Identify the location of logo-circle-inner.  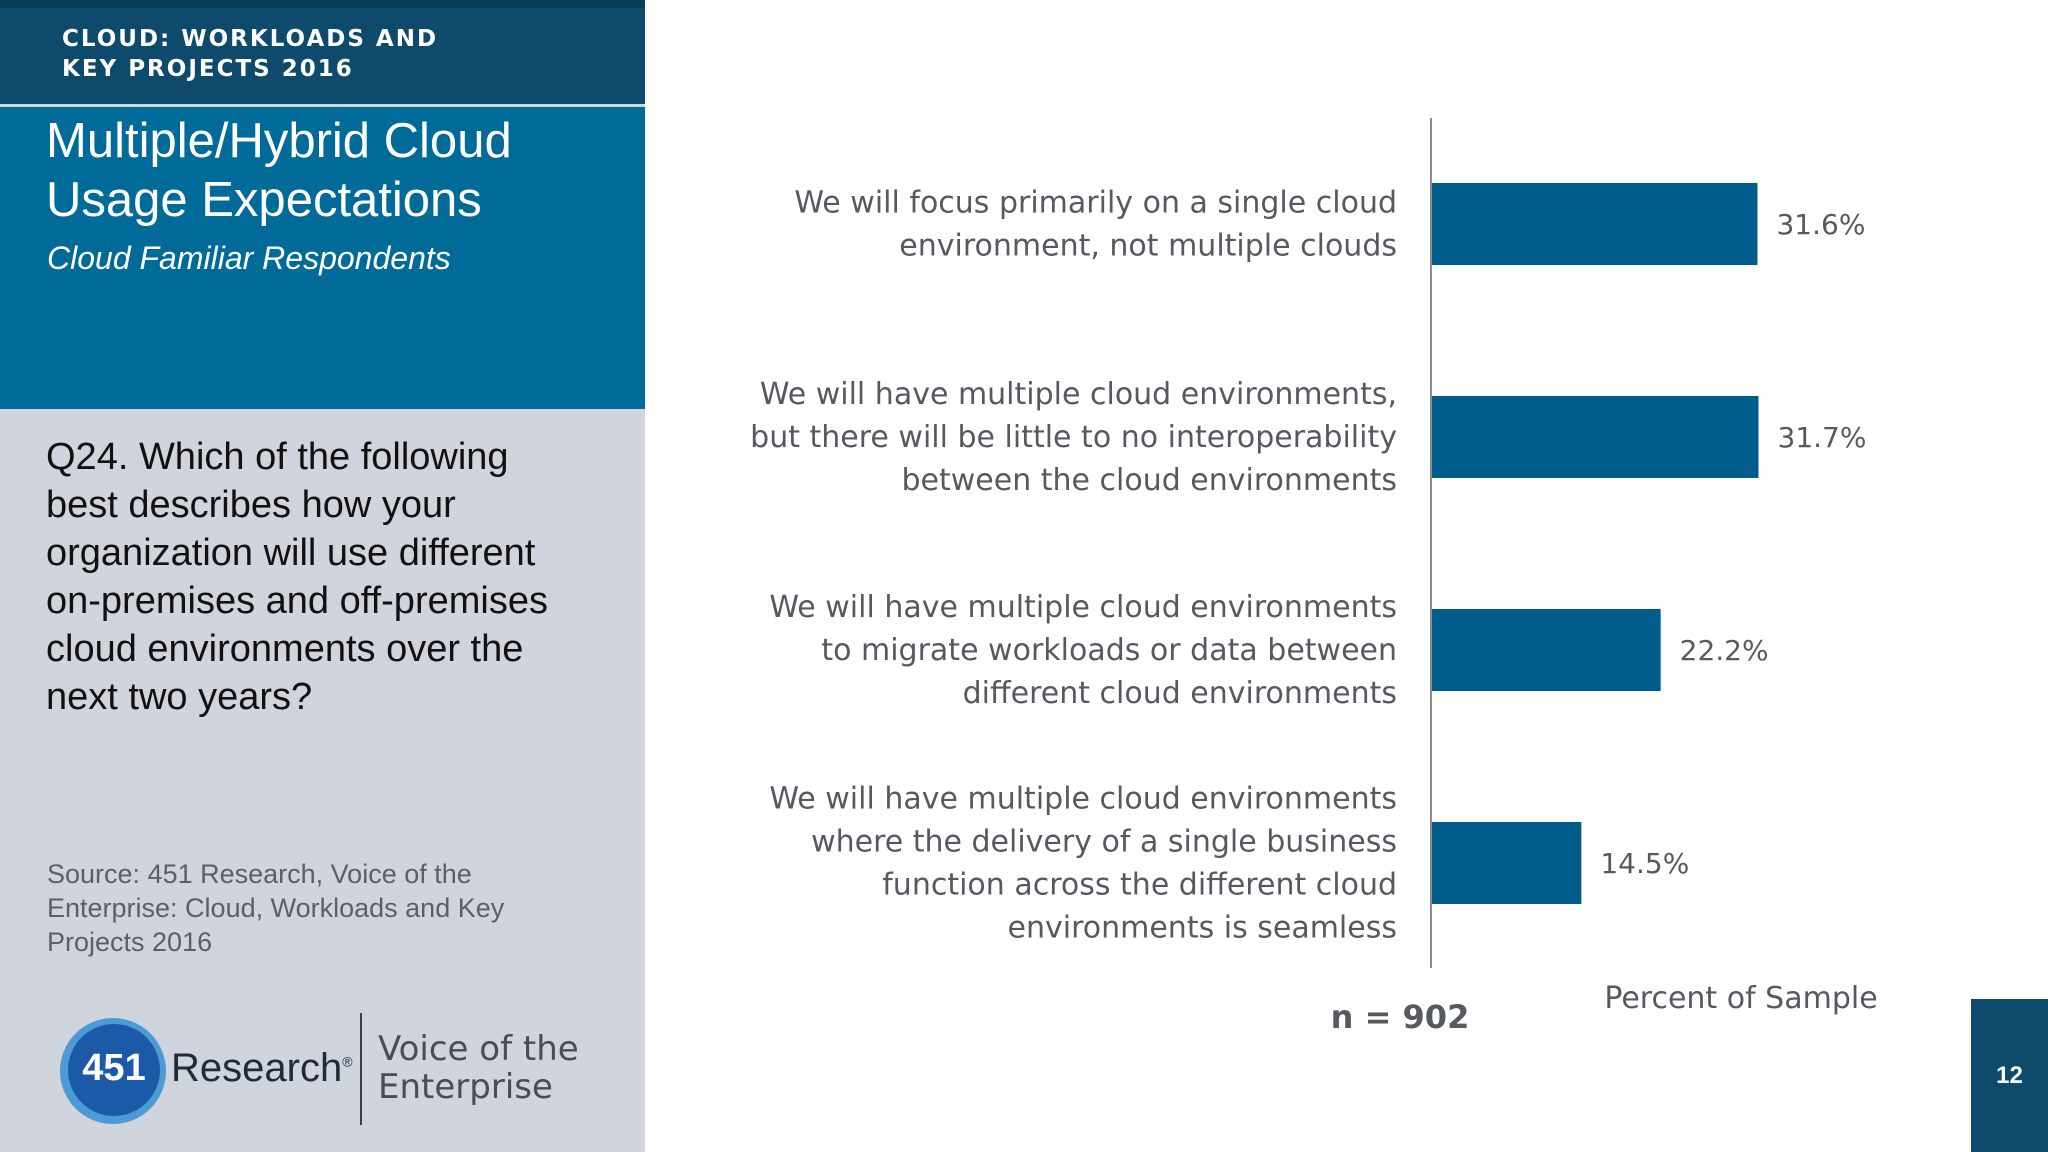
(114, 1070).